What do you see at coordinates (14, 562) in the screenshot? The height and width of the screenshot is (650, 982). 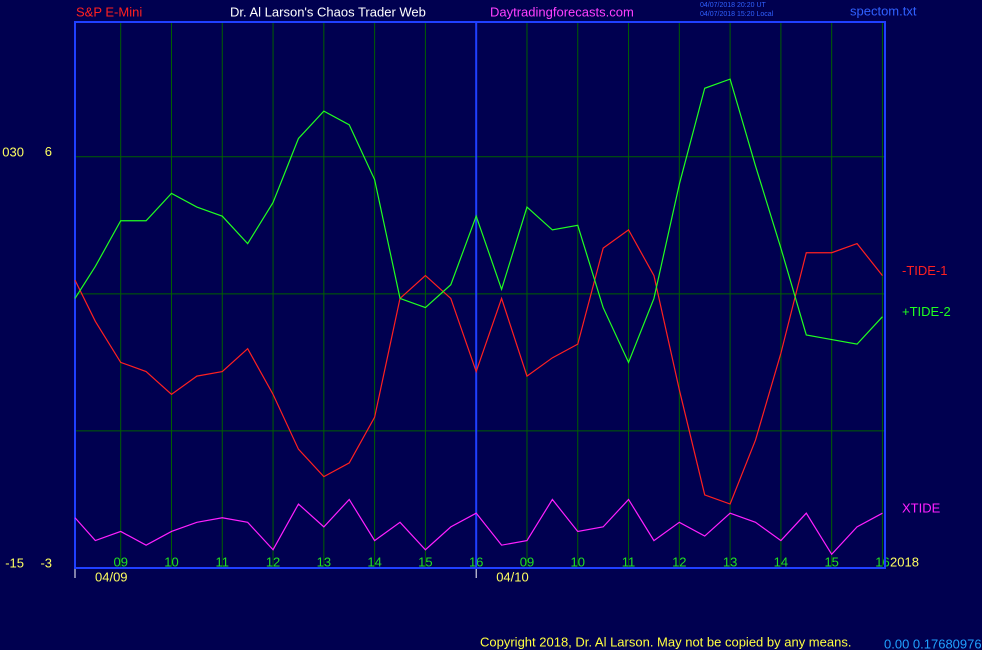 I see `y2-tick-label: -15` at bounding box center [14, 562].